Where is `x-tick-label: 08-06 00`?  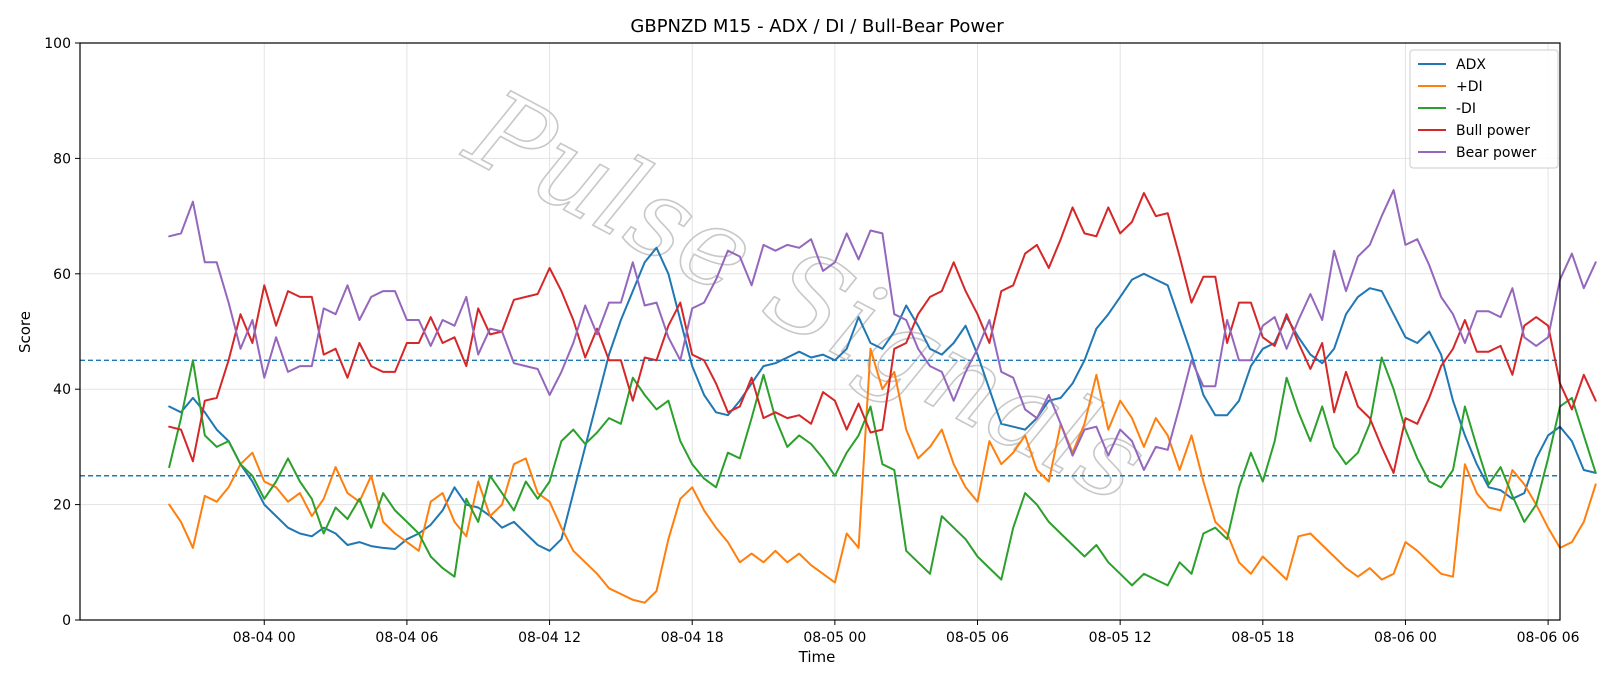
x-tick-label: 08-06 00 is located at coordinates (1405, 638).